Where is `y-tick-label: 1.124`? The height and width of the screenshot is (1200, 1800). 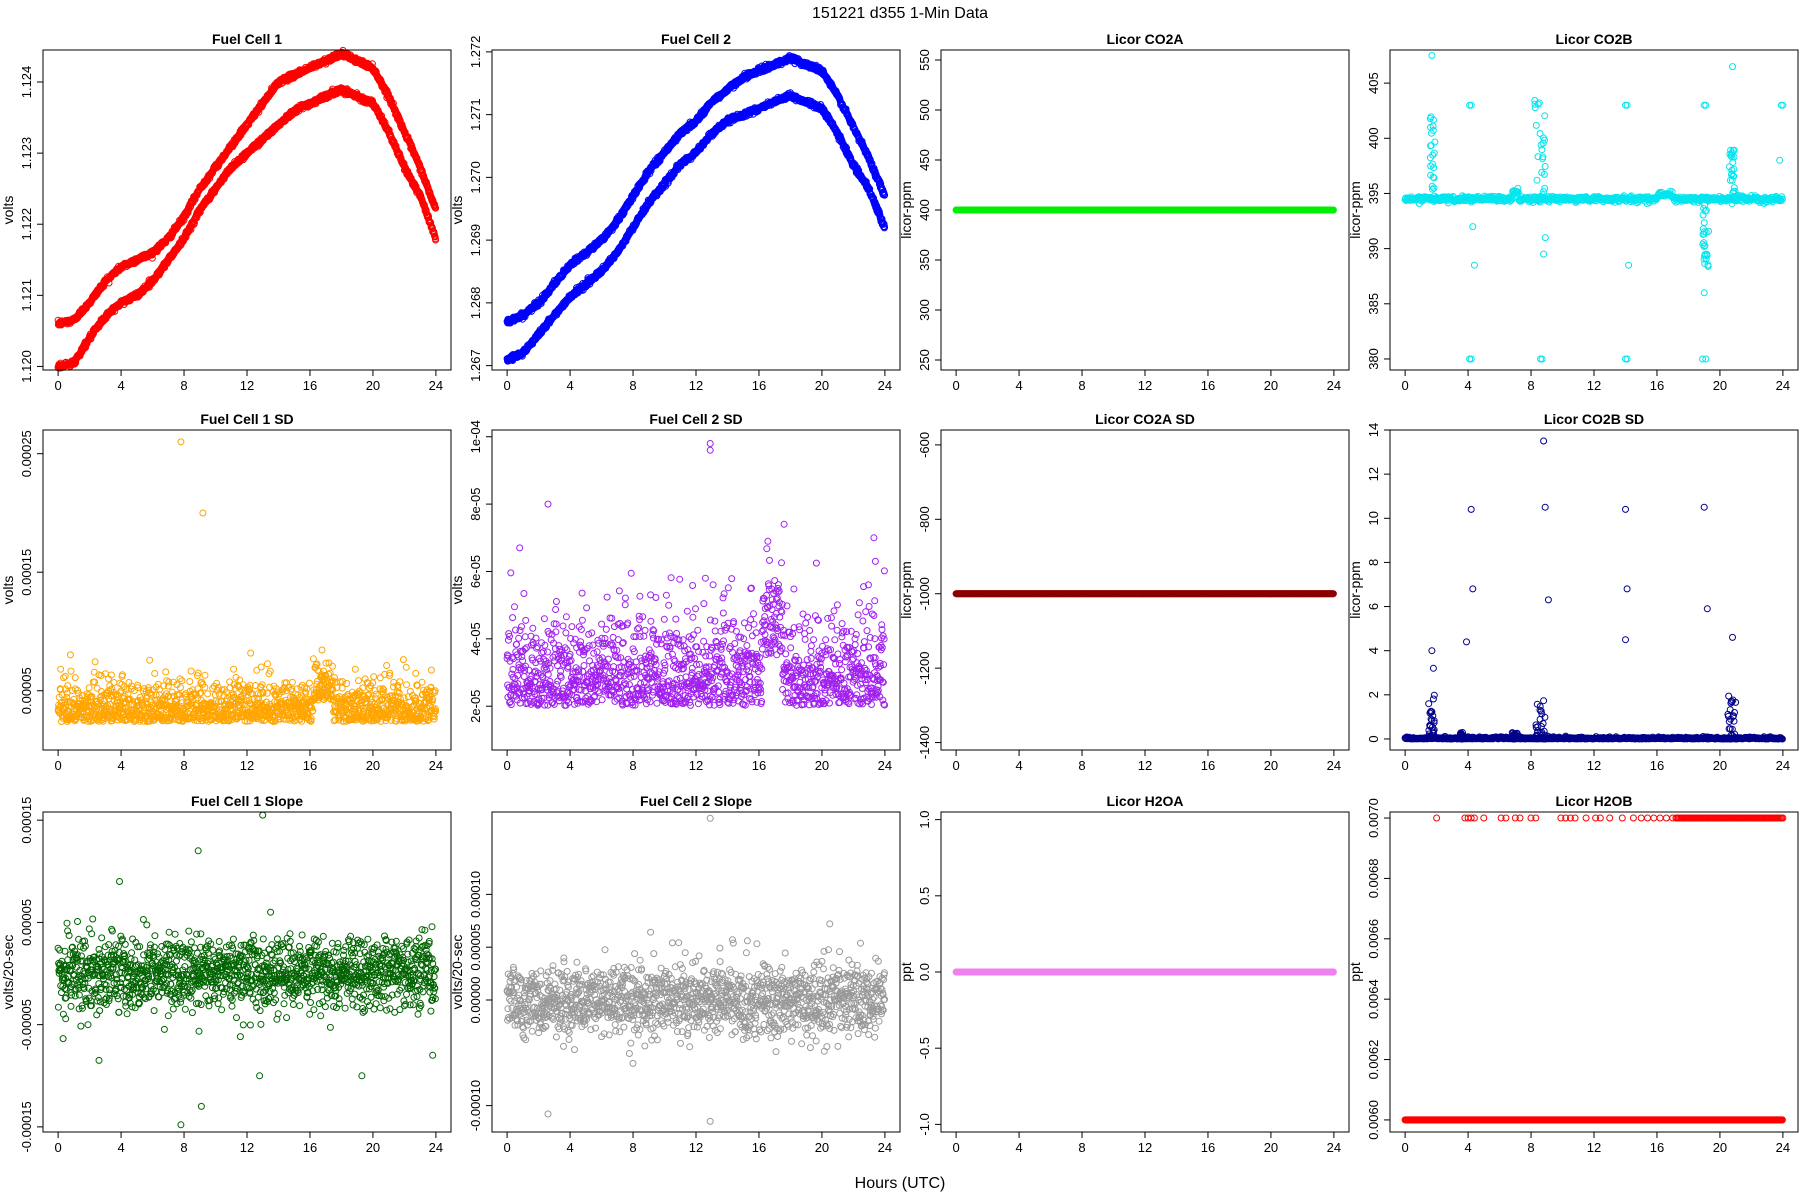 y-tick-label: 1.124 is located at coordinates (26, 82).